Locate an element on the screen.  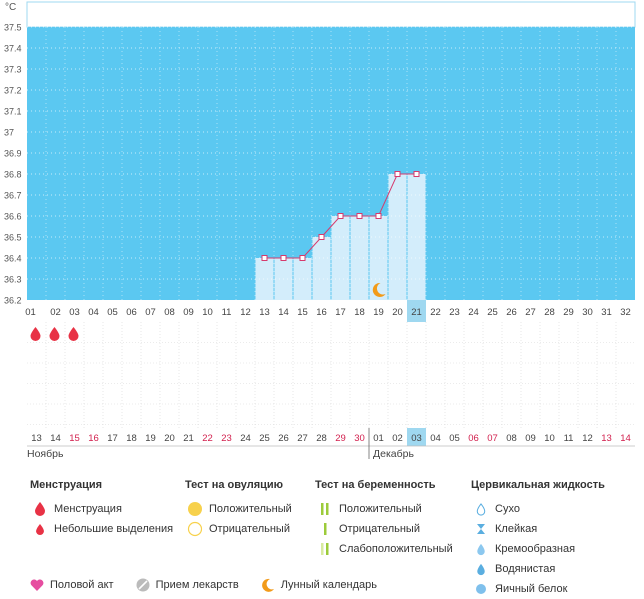
faint-stripe-icon is located at coordinates (325, 549).